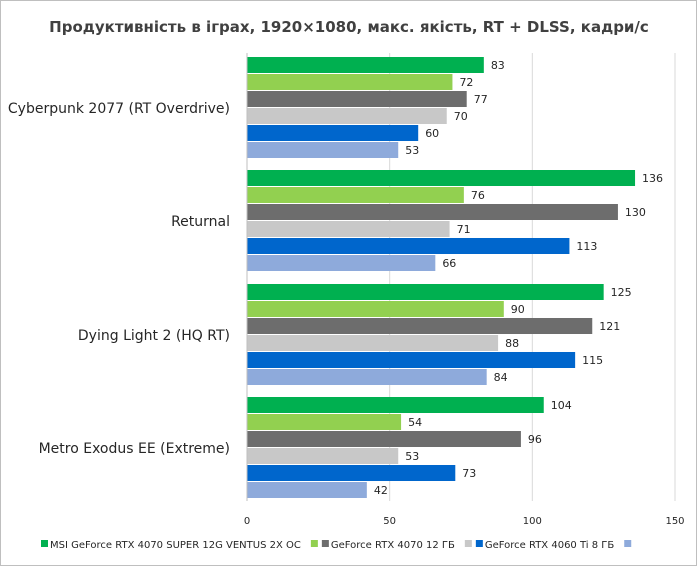 The width and height of the screenshot is (697, 567). I want to click on category-label: Dying Light 2 (HQ RT), so click(154, 336).